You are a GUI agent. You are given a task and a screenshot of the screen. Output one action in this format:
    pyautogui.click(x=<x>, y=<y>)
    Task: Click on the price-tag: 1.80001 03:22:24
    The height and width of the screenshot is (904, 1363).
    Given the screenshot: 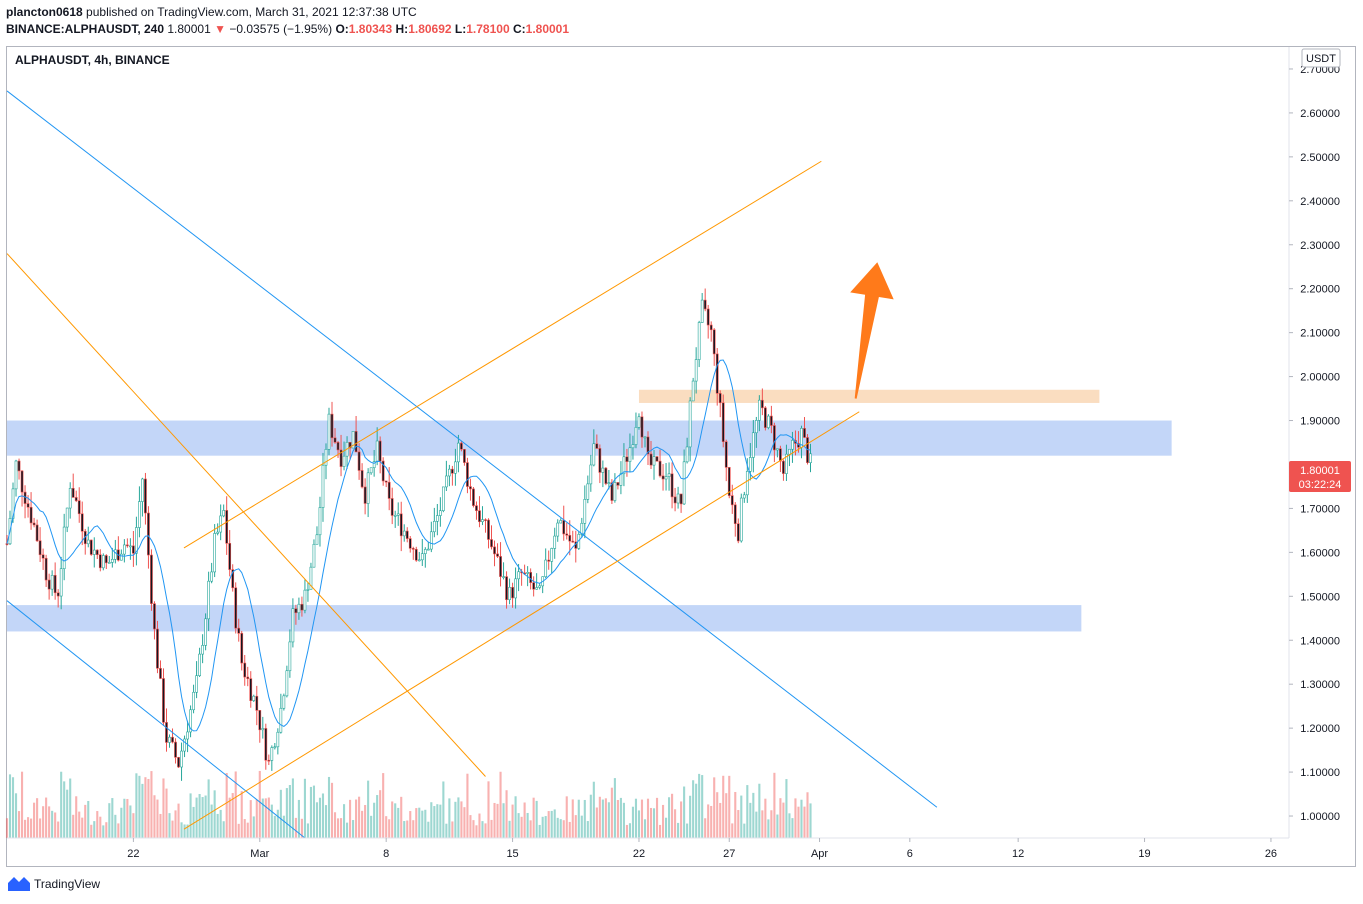 What is the action you would take?
    pyautogui.click(x=1320, y=476)
    